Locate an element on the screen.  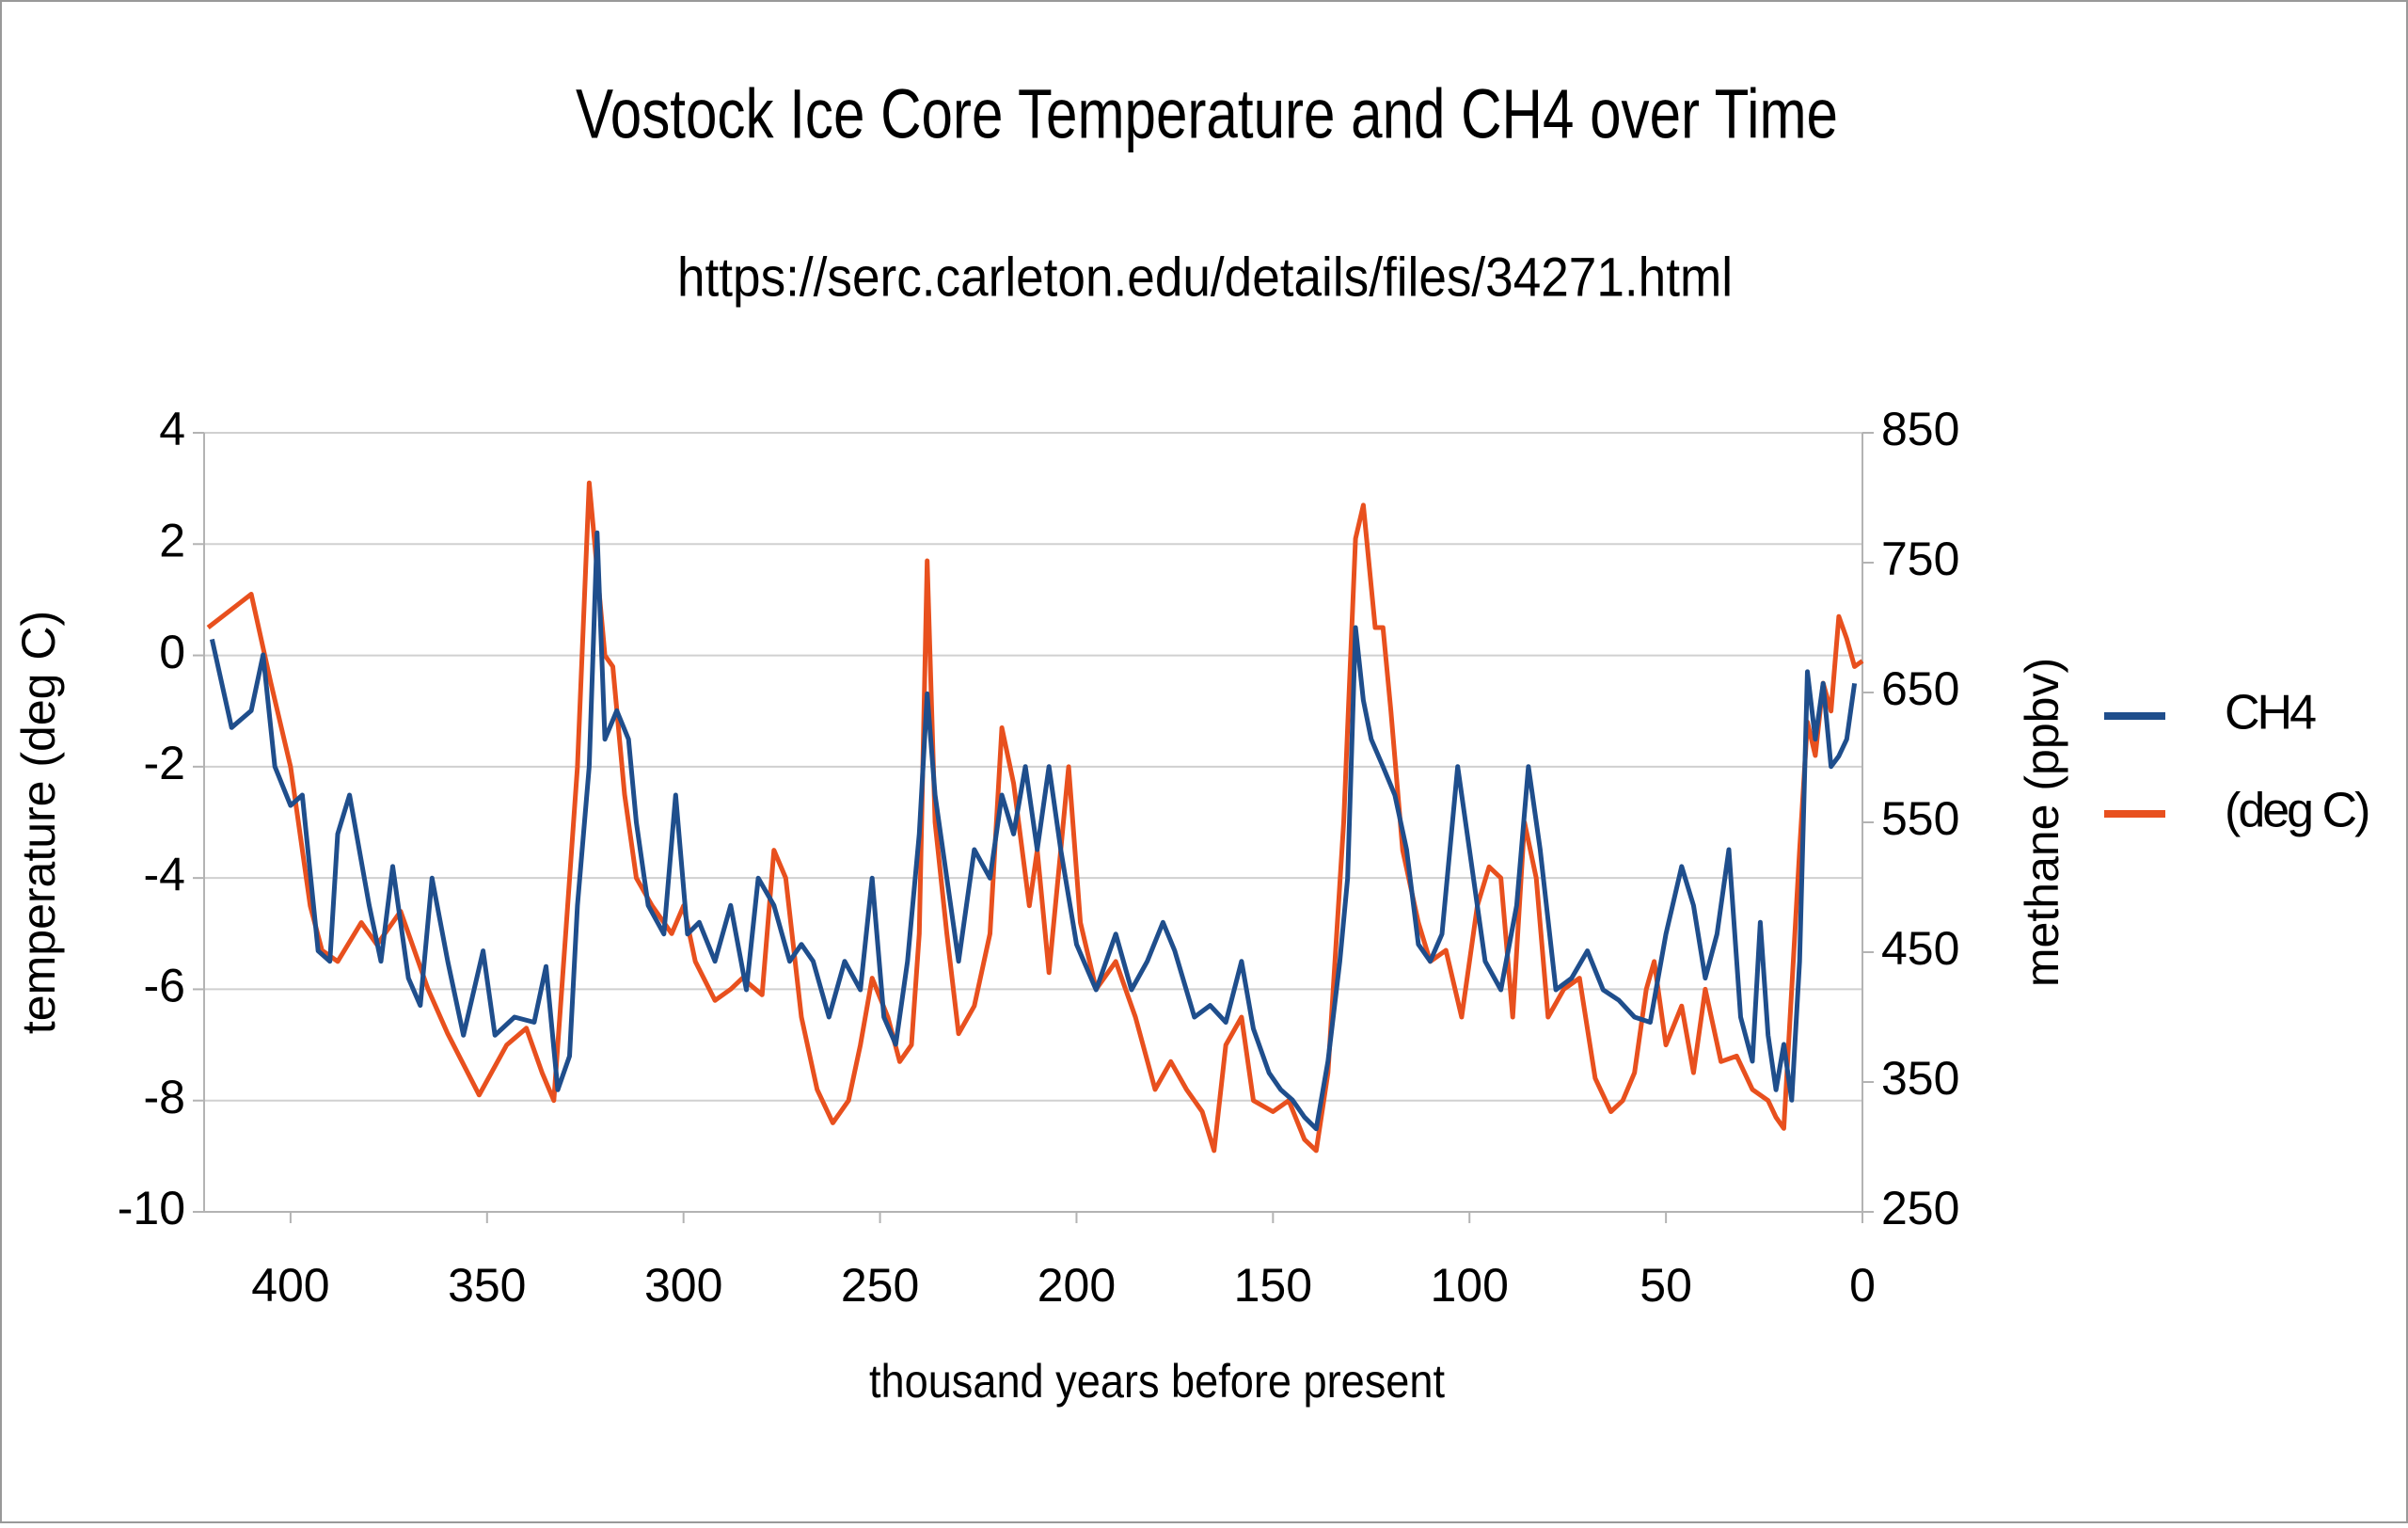
y2-tick-label: 750 is located at coordinates (1920, 559).